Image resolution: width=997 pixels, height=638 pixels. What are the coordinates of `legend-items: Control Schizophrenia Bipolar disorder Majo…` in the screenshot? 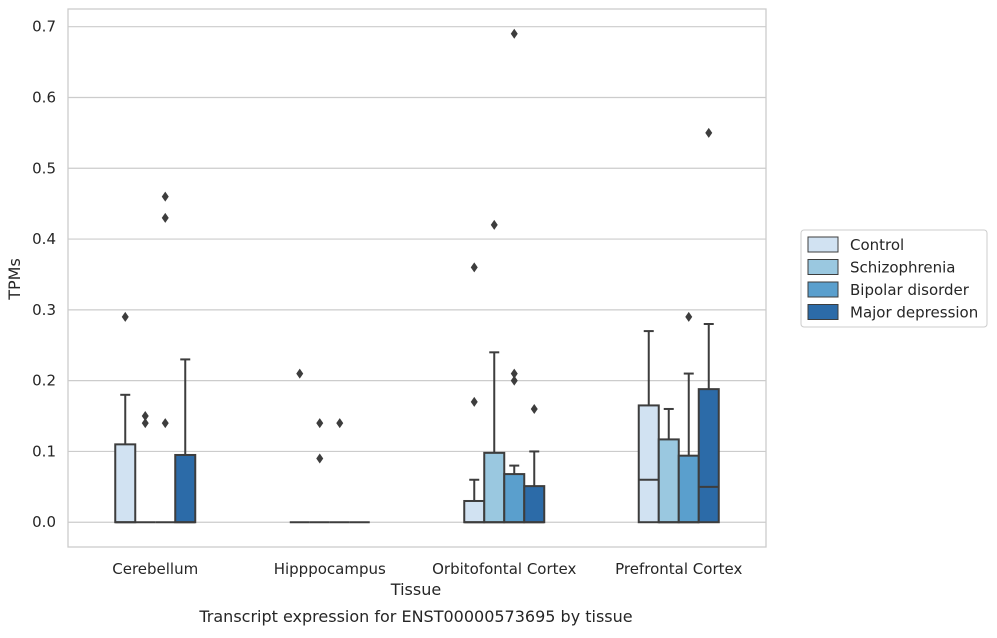 It's located at (892, 279).